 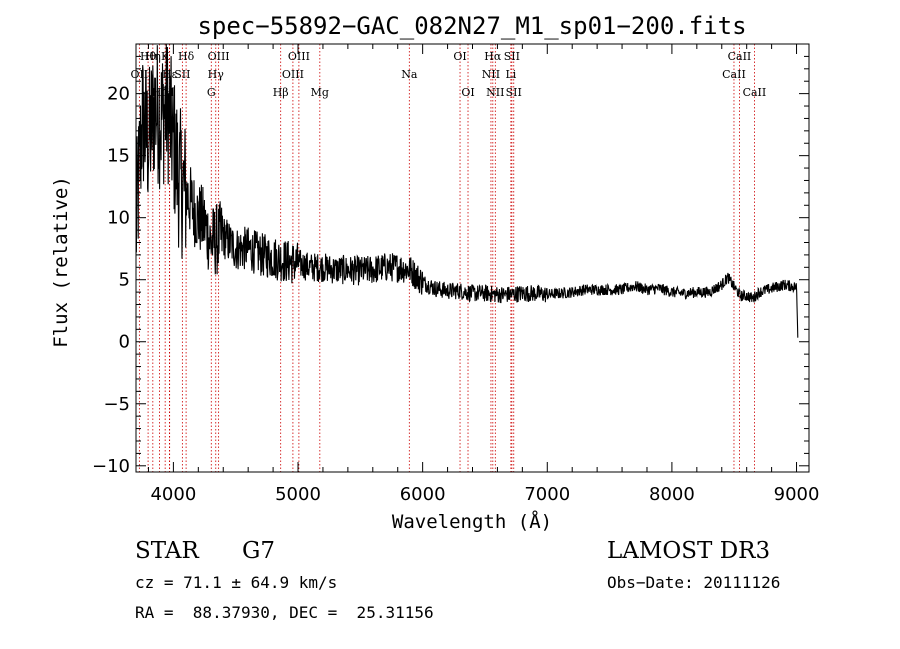 What do you see at coordinates (124, 342) in the screenshot?
I see `y-tick-label: 0` at bounding box center [124, 342].